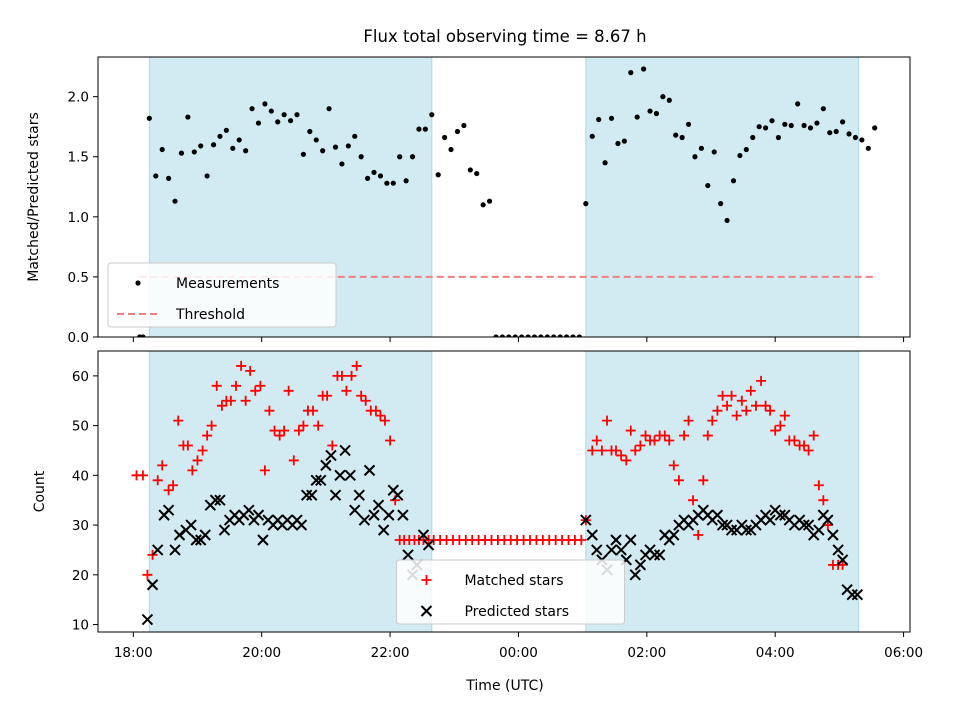 This screenshot has width=960, height=720. Describe the element at coordinates (510, 592) in the screenshot. I see `legend: Matched stars Predicted stars` at that location.